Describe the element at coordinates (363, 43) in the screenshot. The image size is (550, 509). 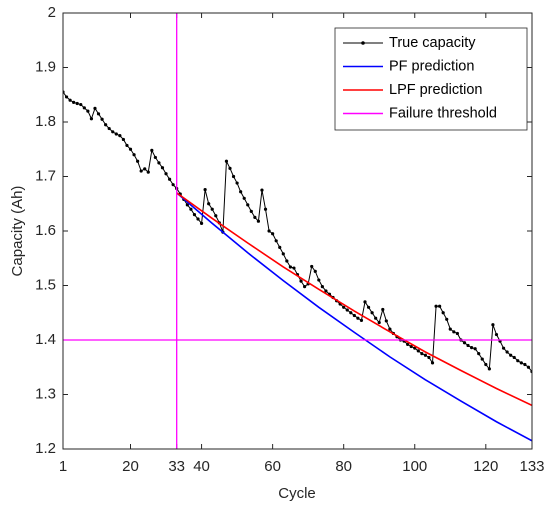
I see `legend-marker` at that location.